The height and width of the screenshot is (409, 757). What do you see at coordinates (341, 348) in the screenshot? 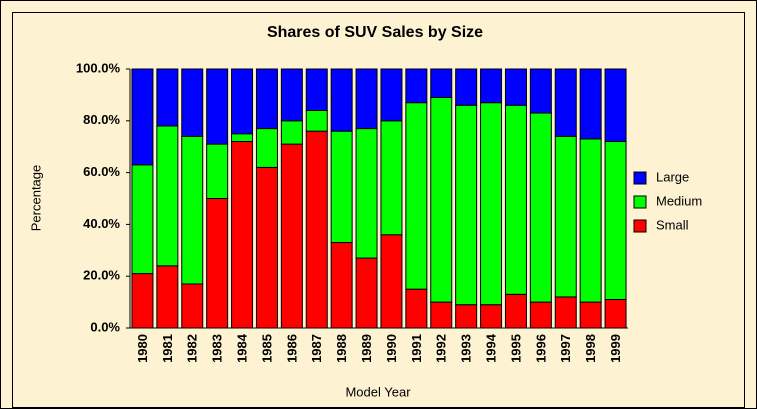
I see `x-tick-label: 1988` at bounding box center [341, 348].